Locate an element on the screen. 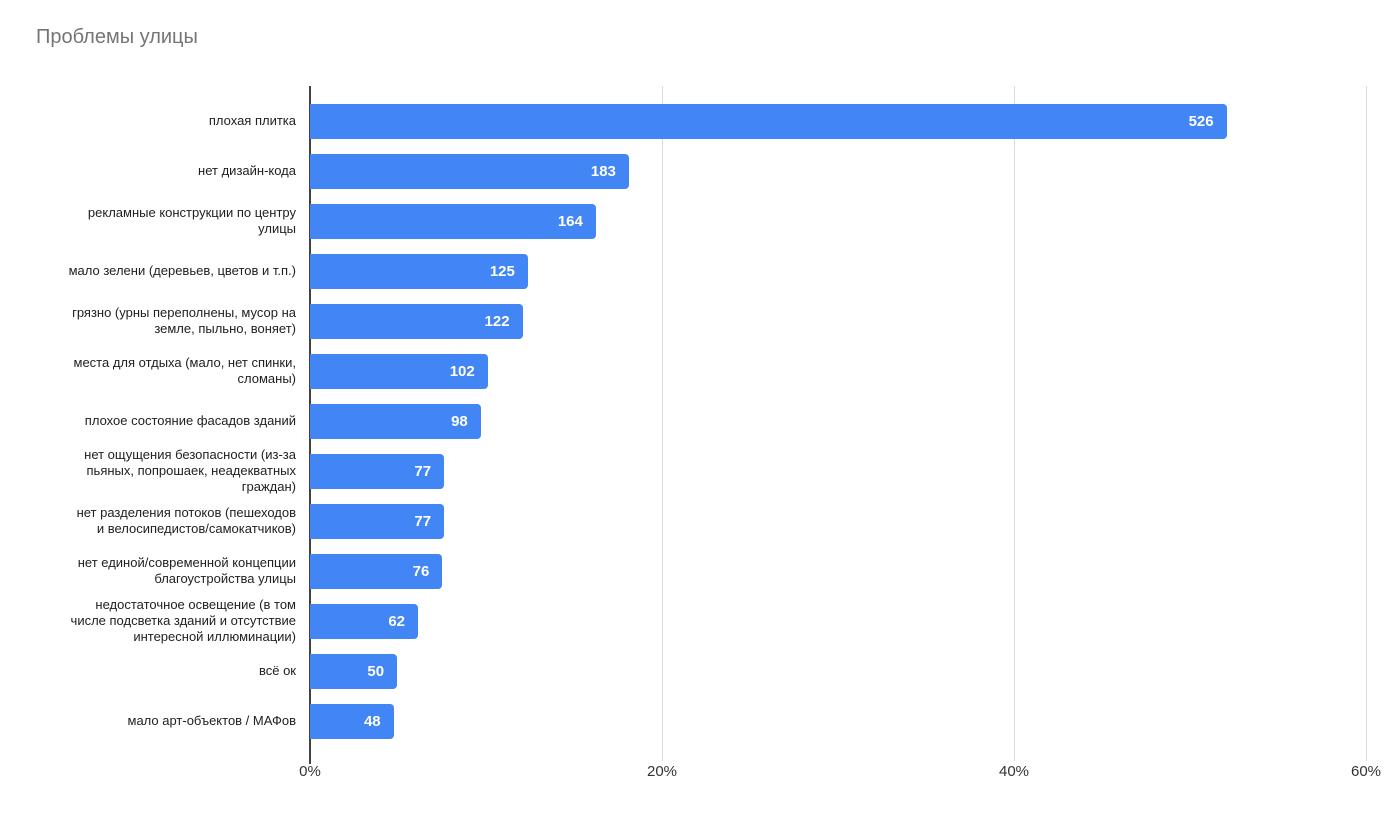 This screenshot has height=816, width=1400. chart-row: всё ок 50 is located at coordinates (683, 671).